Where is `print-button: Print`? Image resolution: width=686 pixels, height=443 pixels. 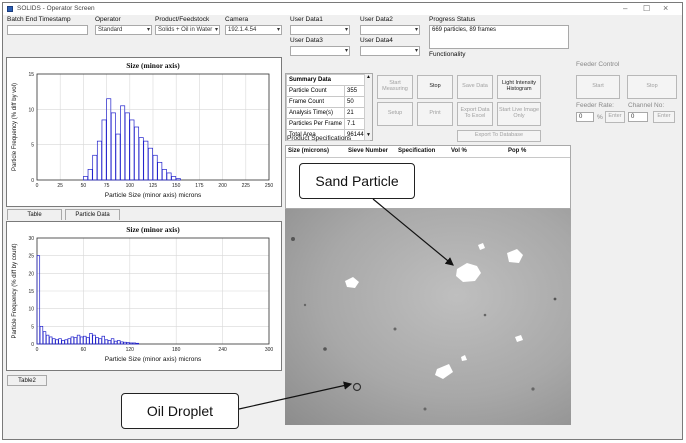
print-button: Print is located at coordinates (435, 114).